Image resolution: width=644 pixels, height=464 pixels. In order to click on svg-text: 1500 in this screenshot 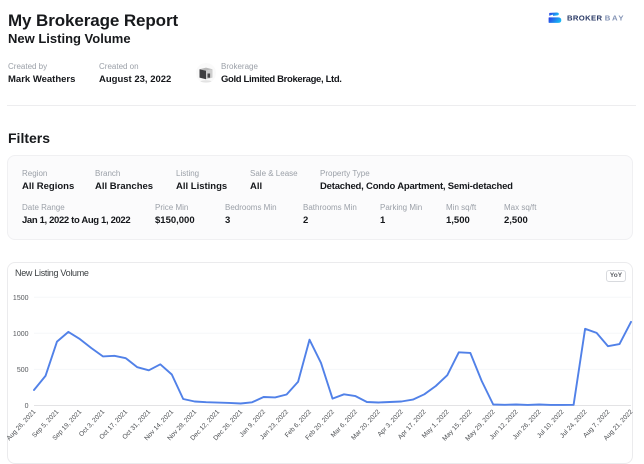, I will do `click(21, 298)`.